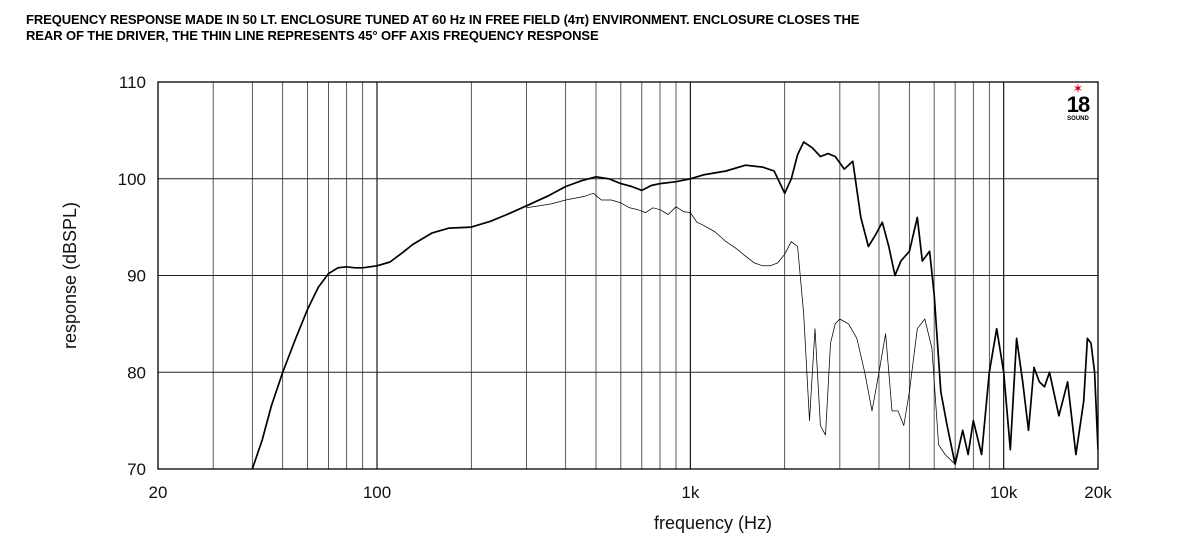  What do you see at coordinates (377, 492) in the screenshot?
I see `x-tick-label: 100` at bounding box center [377, 492].